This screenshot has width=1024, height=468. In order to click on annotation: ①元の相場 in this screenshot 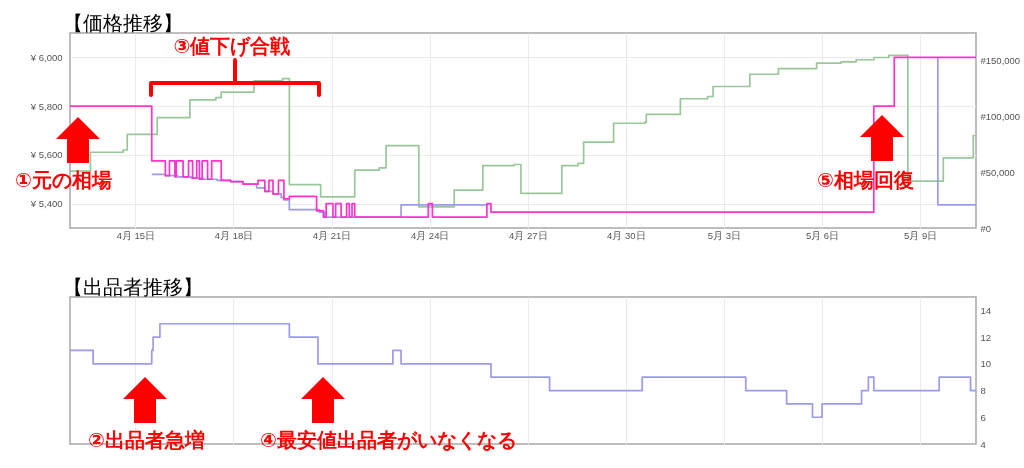, I will do `click(63, 180)`.